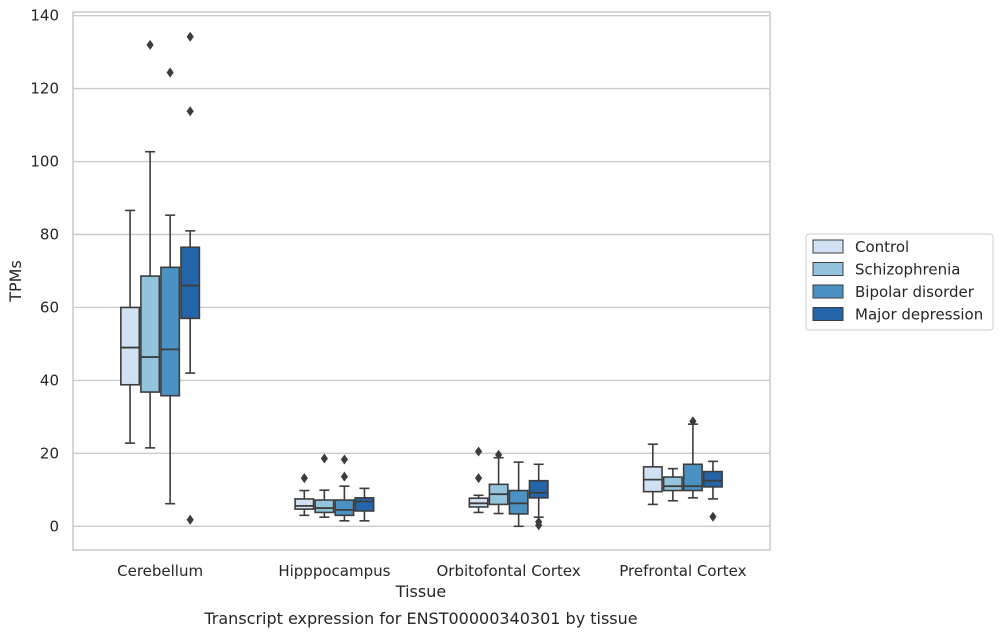  Describe the element at coordinates (420, 591) in the screenshot. I see `x-axis-label: Tissue` at that location.